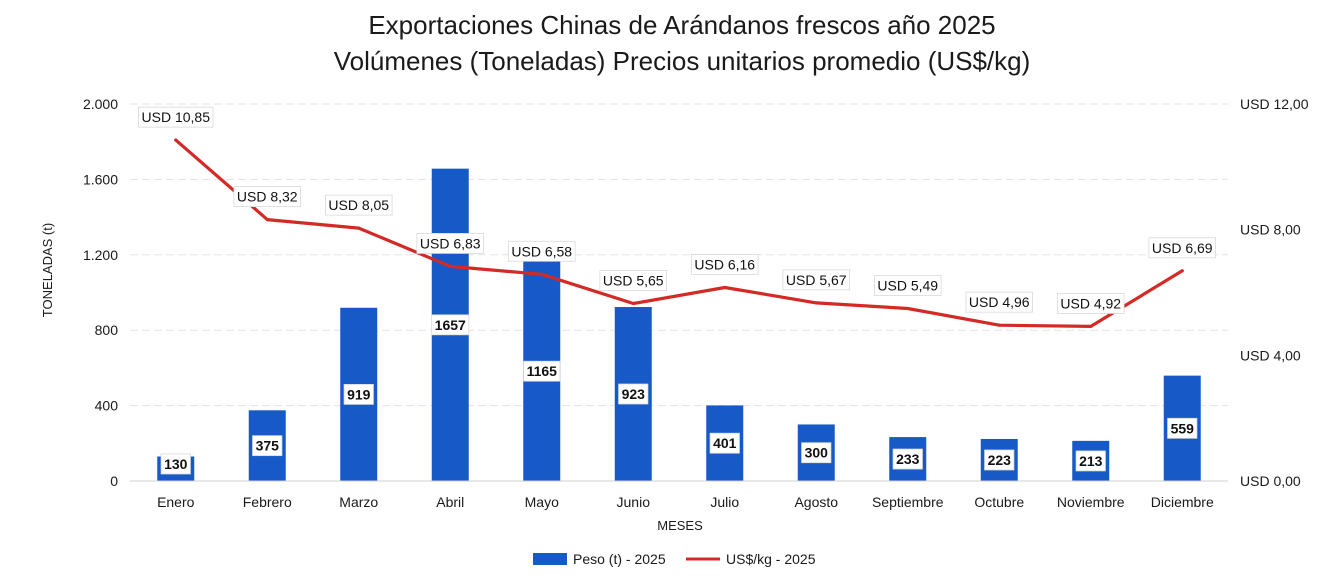  I want to click on x-tick-label: Marzo, so click(358, 502).